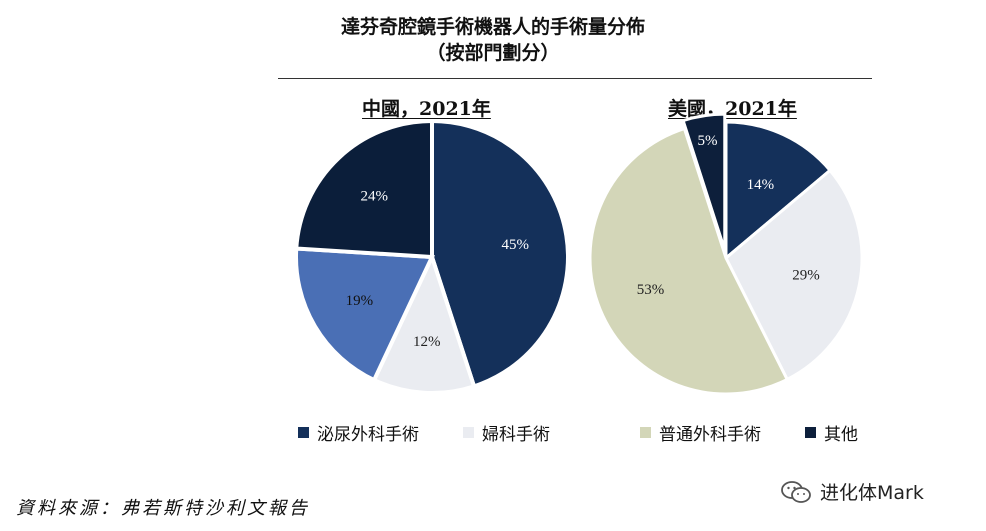 The width and height of the screenshot is (986, 531). What do you see at coordinates (163, 508) in the screenshot?
I see `source-note: 資料來源：弗若斯特沙利文報告` at bounding box center [163, 508].